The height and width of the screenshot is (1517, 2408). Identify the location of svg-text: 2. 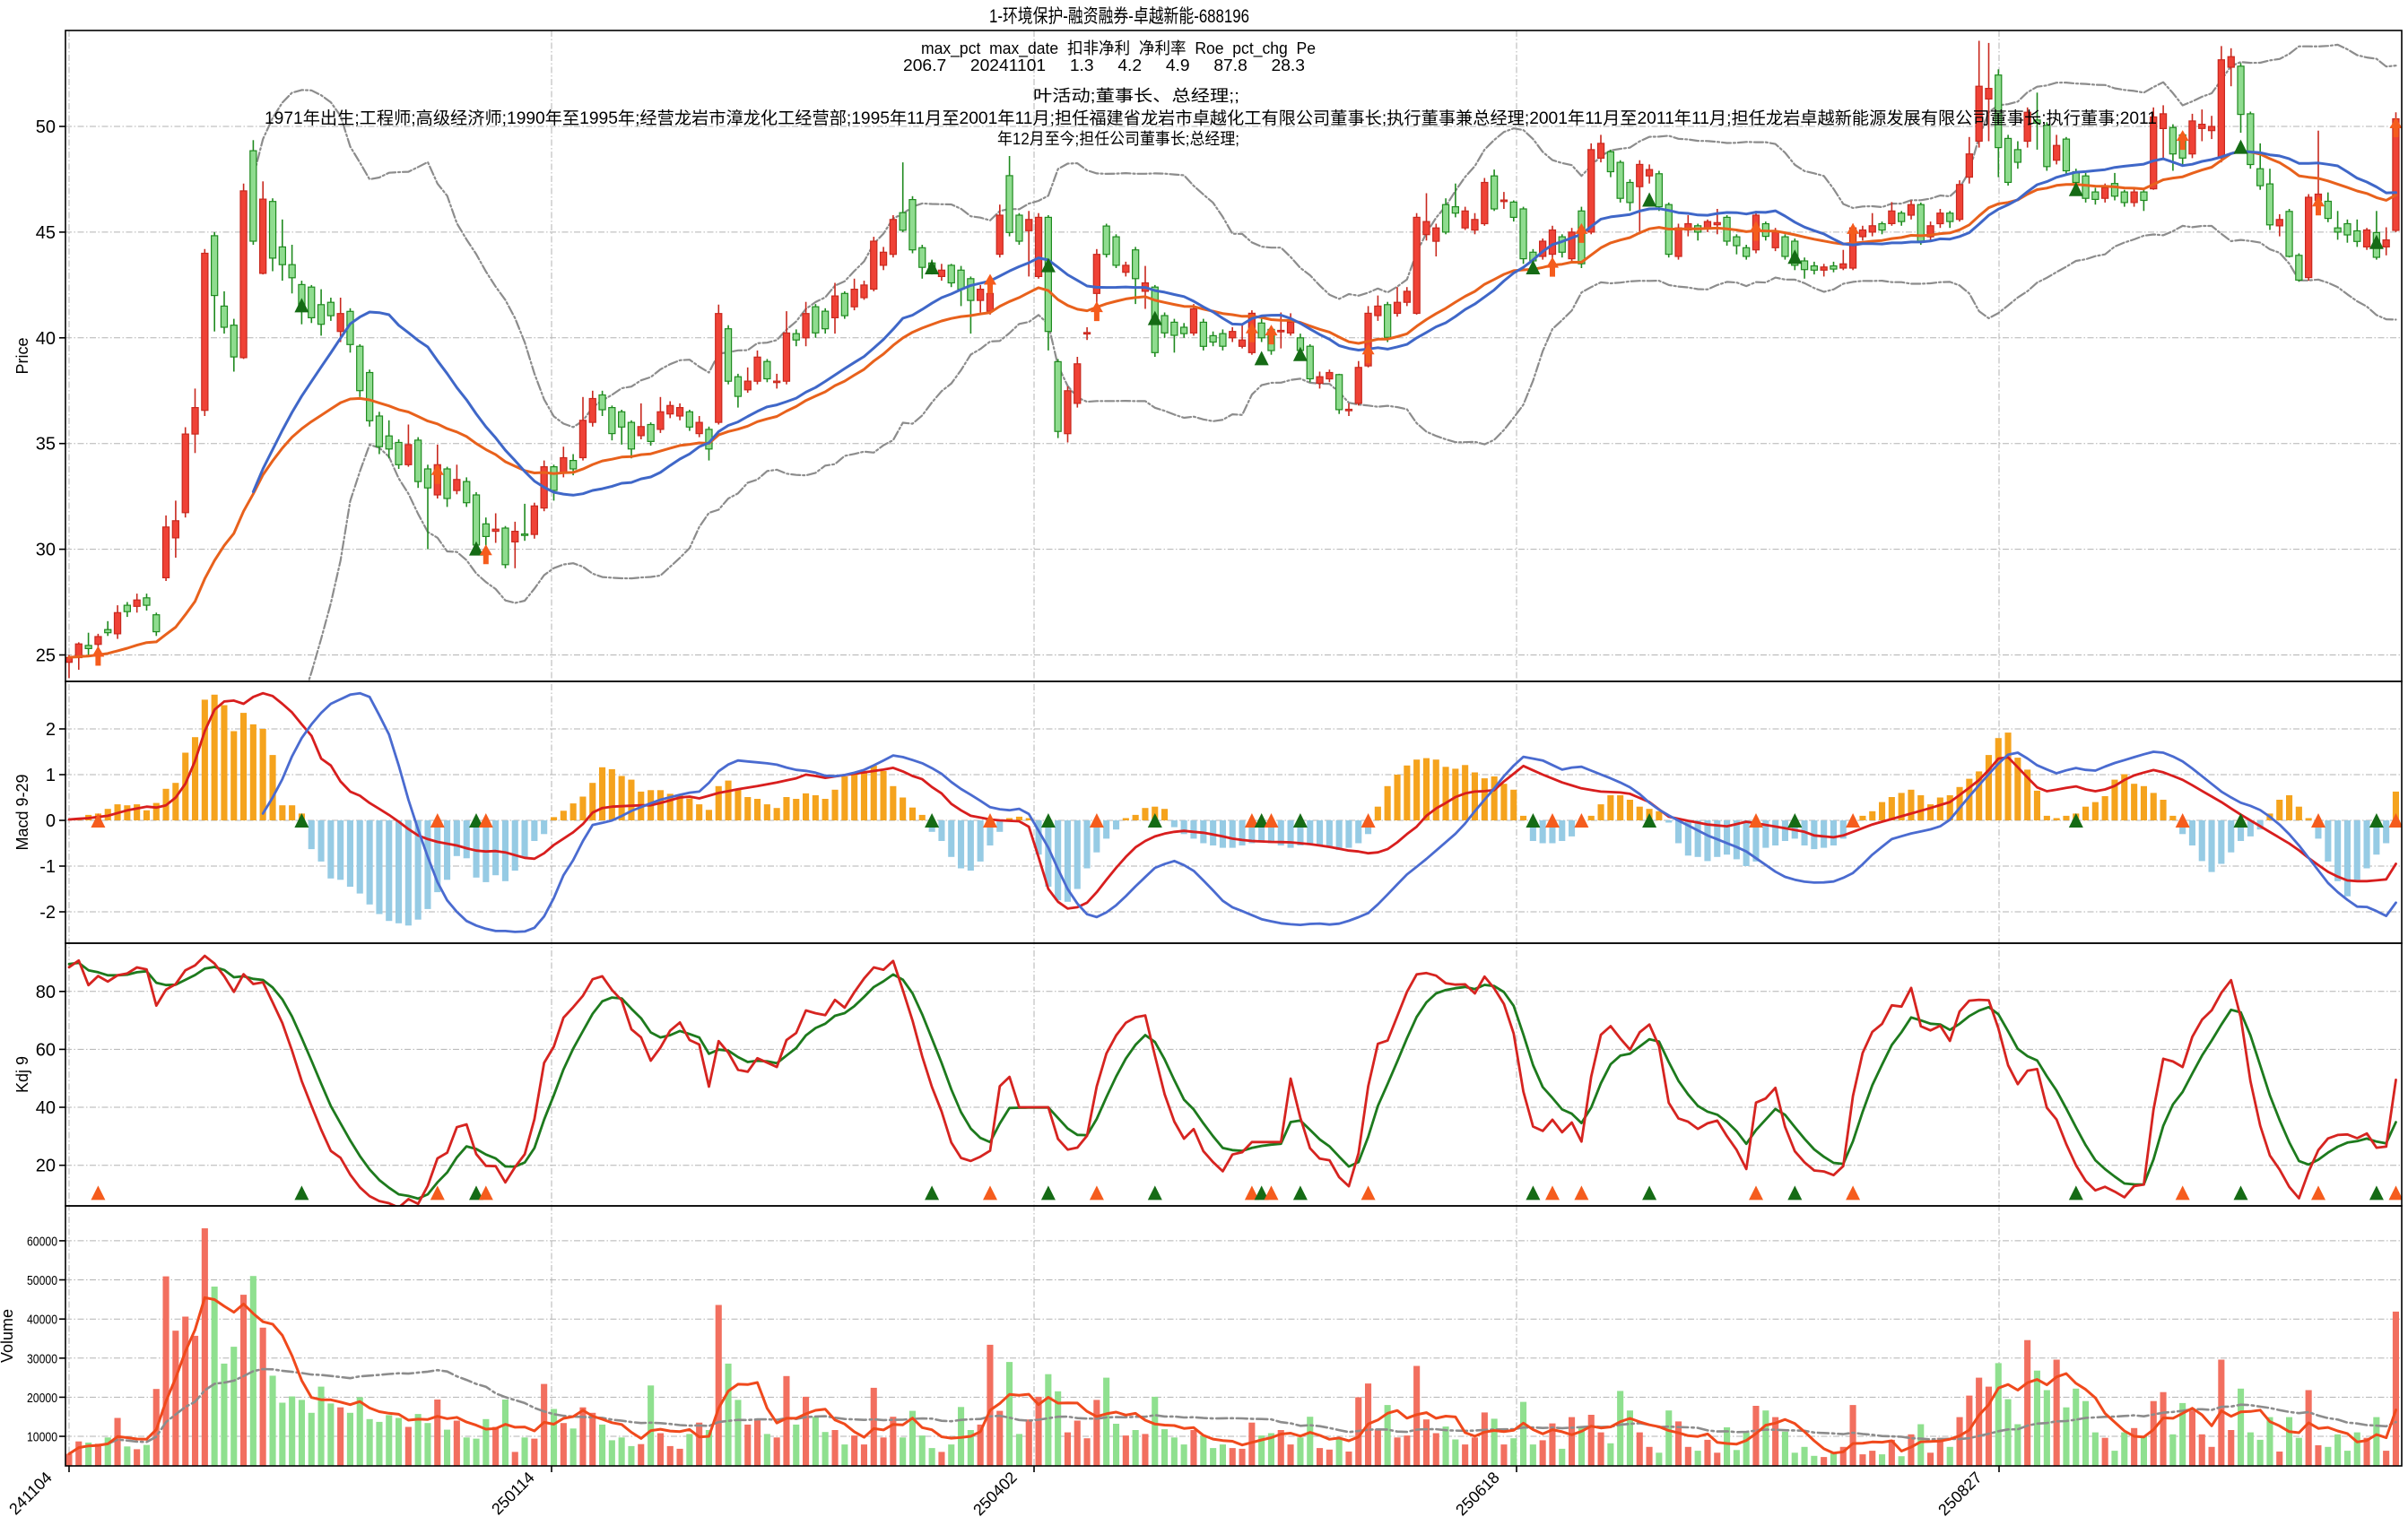
(51, 730).